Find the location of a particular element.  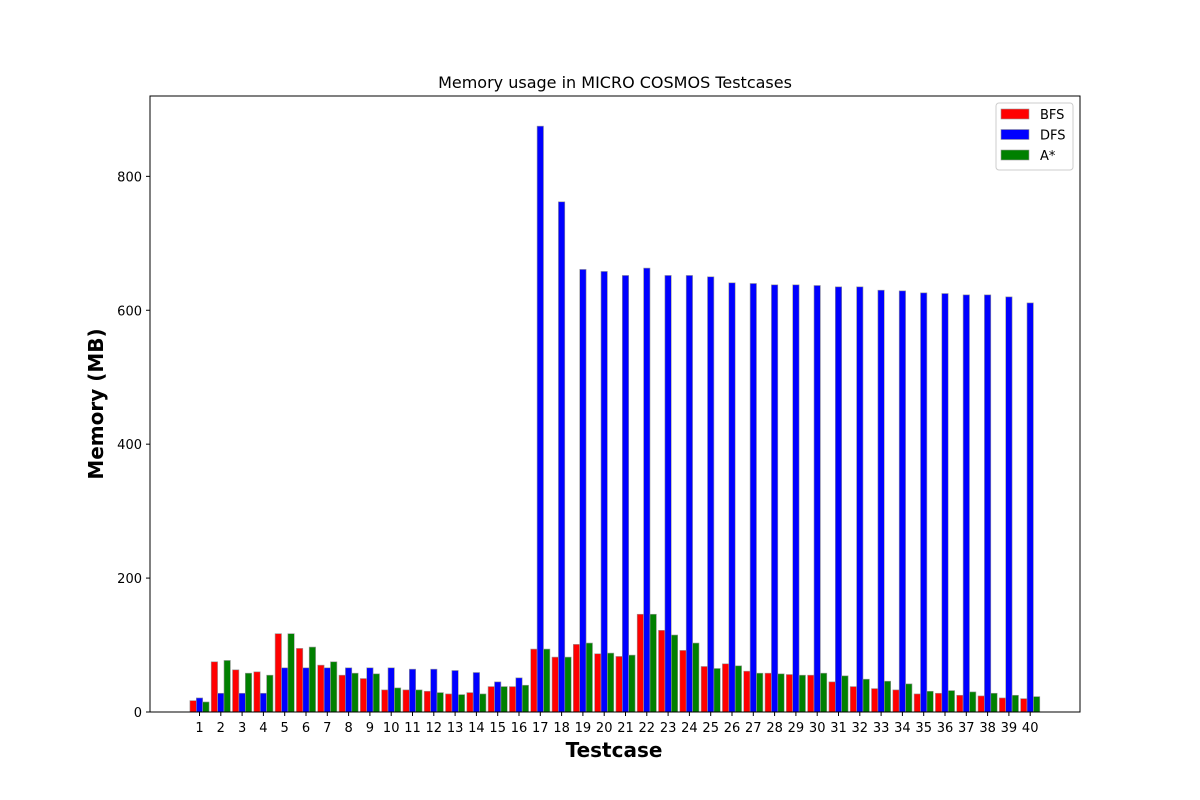

x-tick-label: 21 is located at coordinates (625, 728).